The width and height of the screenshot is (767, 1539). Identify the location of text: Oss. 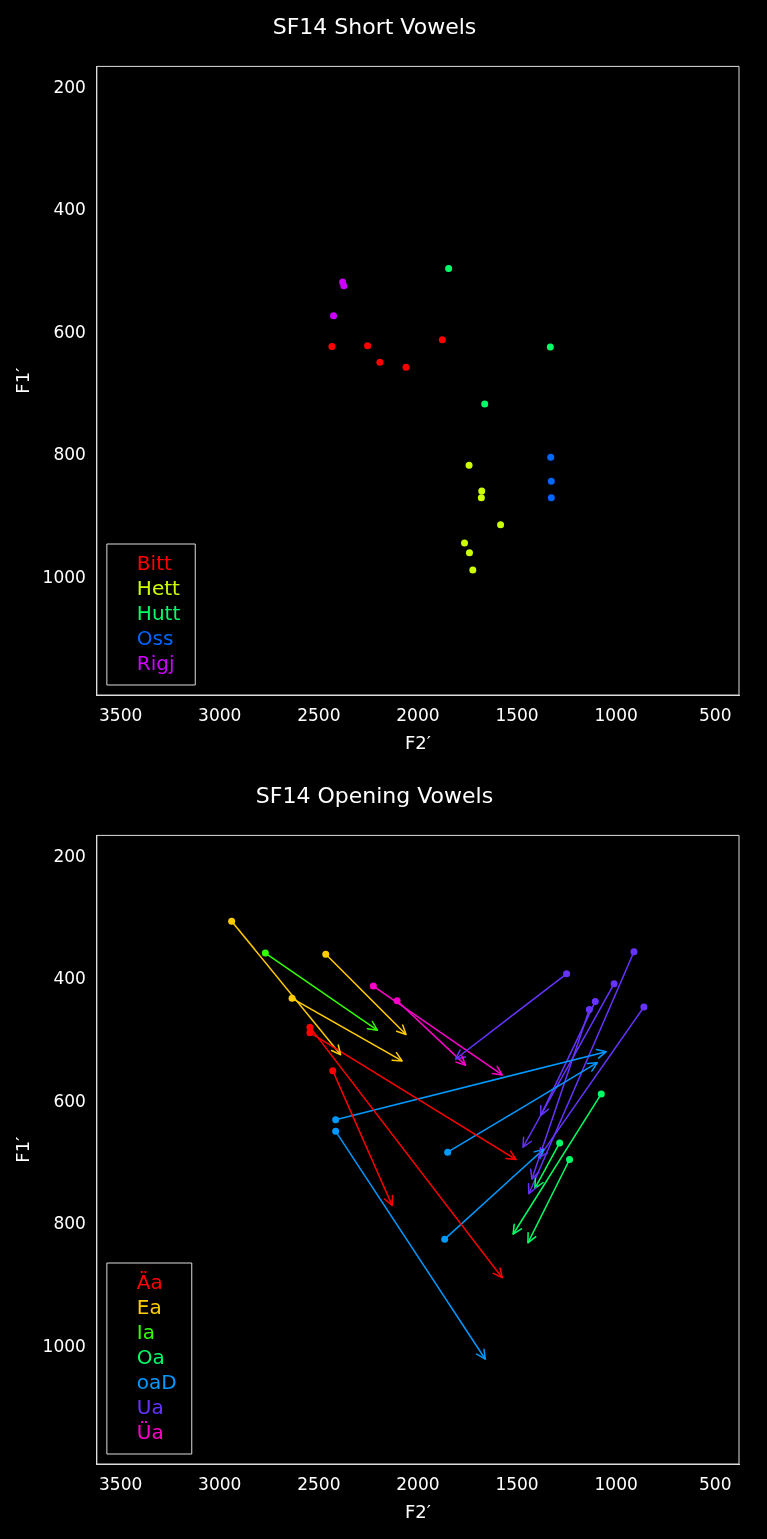
(155, 637).